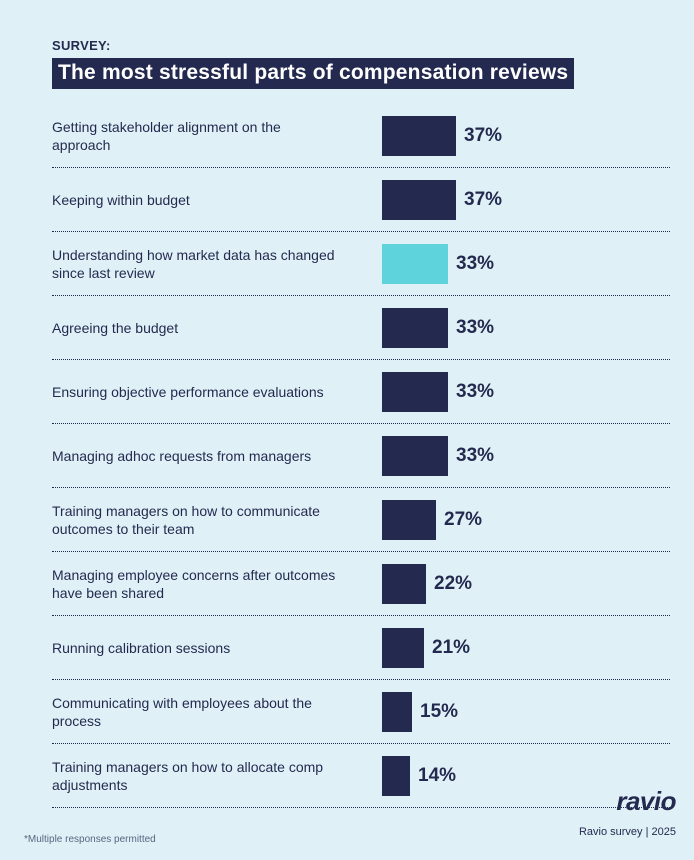 This screenshot has height=860, width=694. What do you see at coordinates (627, 832) in the screenshot?
I see `source-label: Ravio survey | 2025` at bounding box center [627, 832].